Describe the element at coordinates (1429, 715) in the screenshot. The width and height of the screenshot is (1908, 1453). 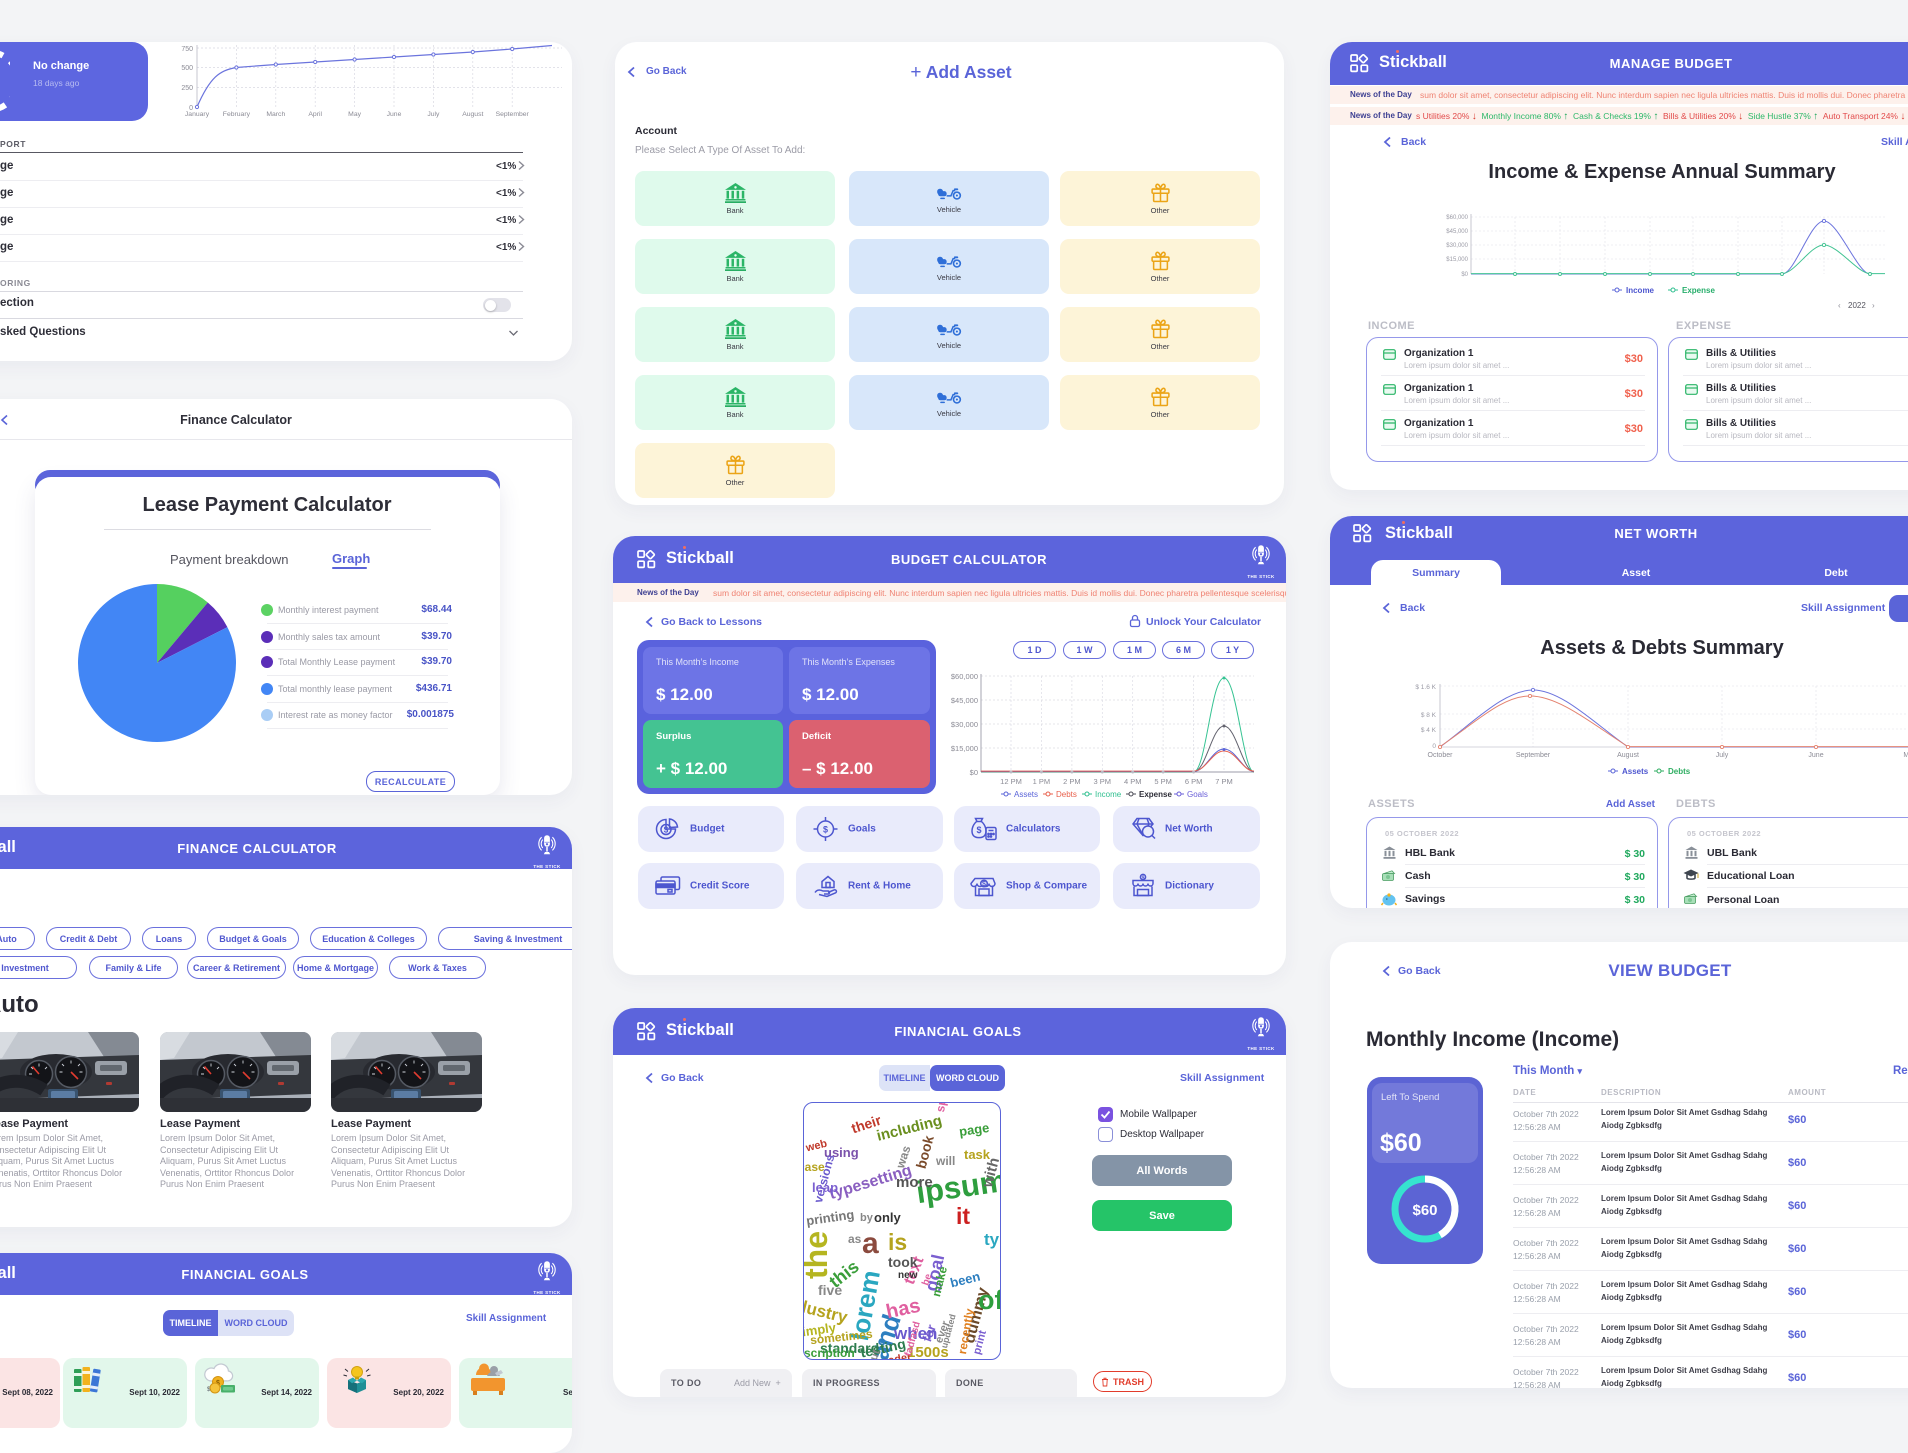
I see `svg-text: $ 8 K` at that location.